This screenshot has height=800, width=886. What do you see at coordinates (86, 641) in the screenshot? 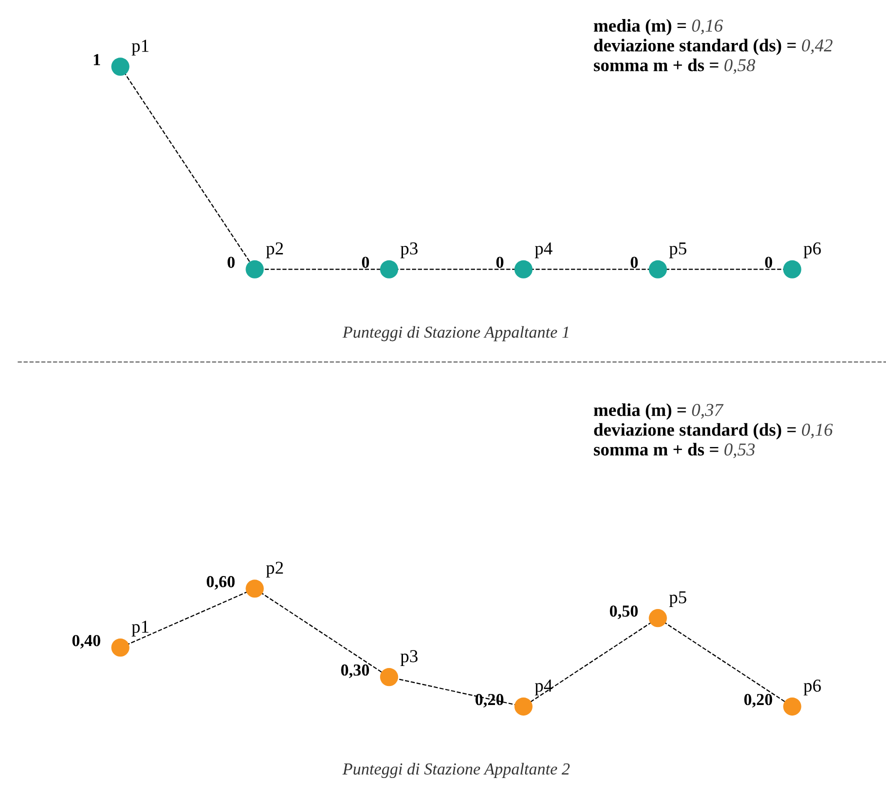
I see `data-label: 0,40` at bounding box center [86, 641].